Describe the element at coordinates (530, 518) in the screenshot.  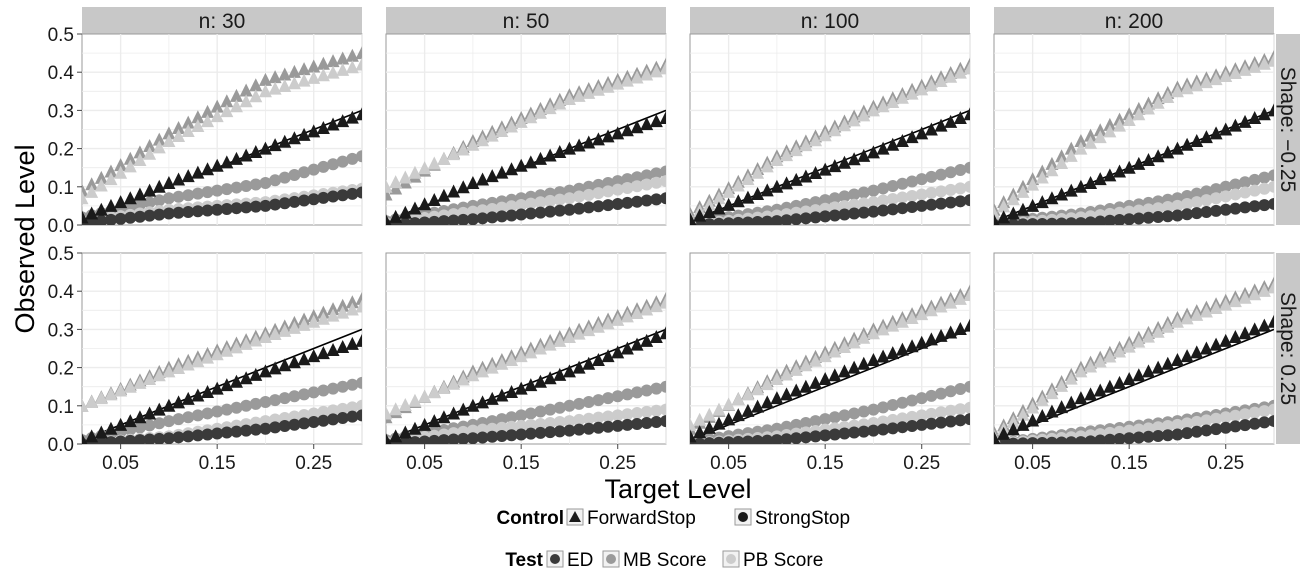
I see `legend-title: Control` at that location.